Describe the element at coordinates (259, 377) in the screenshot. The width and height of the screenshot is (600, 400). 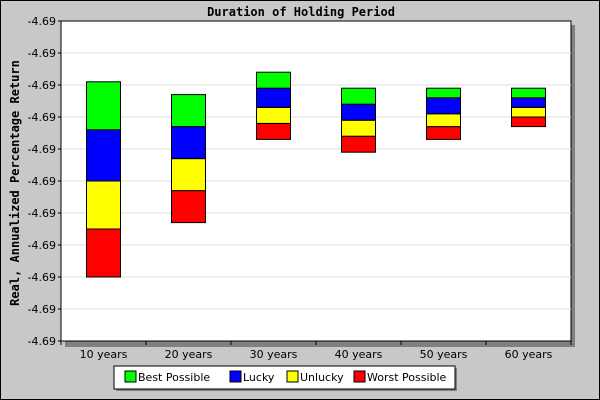
I see `legend-label: Lucky` at that location.